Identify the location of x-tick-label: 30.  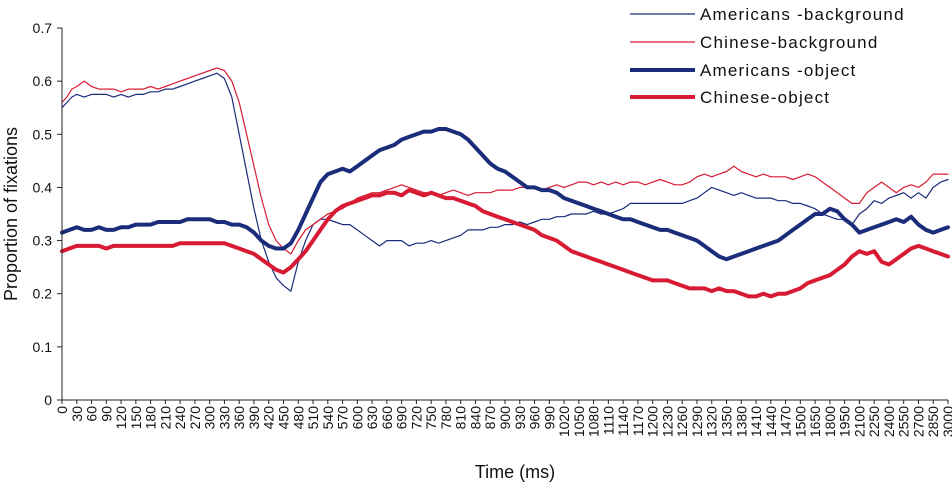
(77, 414).